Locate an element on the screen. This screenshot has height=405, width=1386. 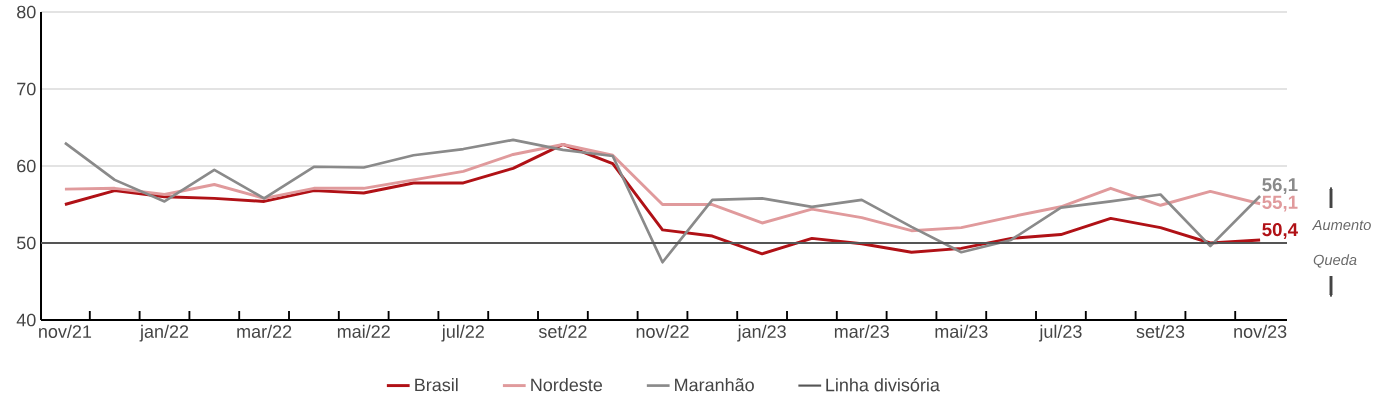
x-tick-label: set/22 is located at coordinates (562, 331).